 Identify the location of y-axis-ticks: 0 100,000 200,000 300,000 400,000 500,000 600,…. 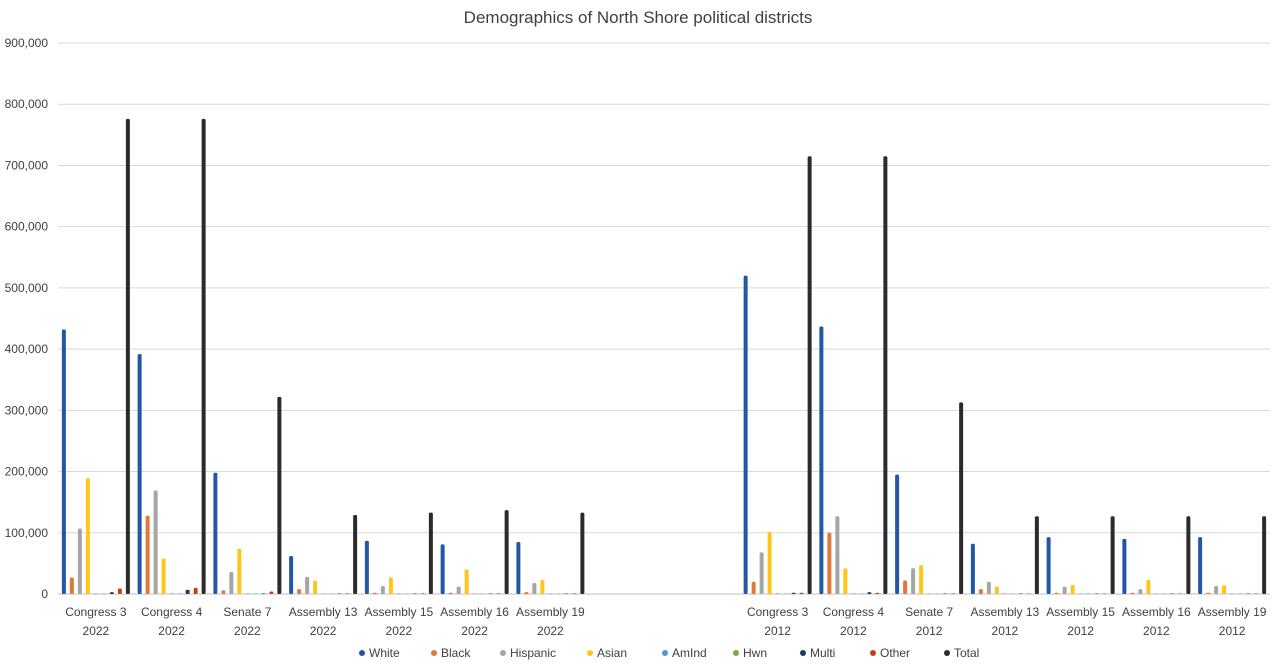
(27, 318).